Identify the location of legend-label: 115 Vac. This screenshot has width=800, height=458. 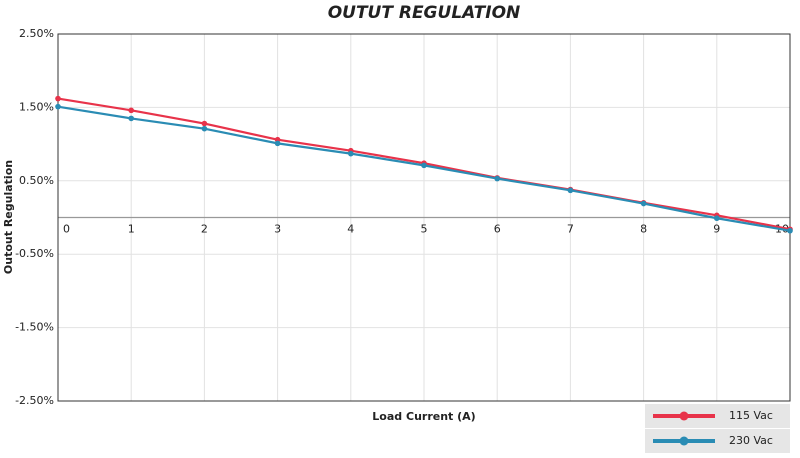
(751, 415).